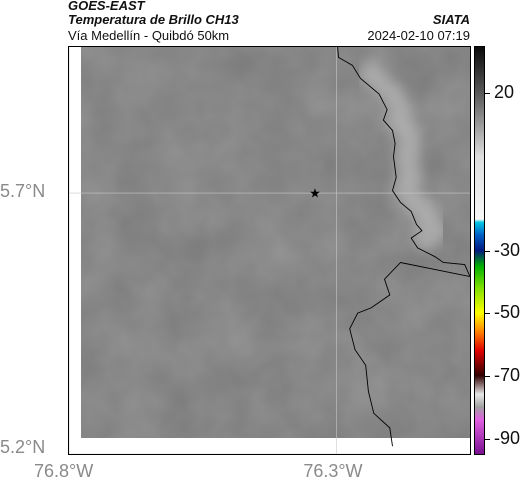 This screenshot has height=491, width=526. I want to click on datetime-label: 2024-02-10 07:19, so click(418, 35).